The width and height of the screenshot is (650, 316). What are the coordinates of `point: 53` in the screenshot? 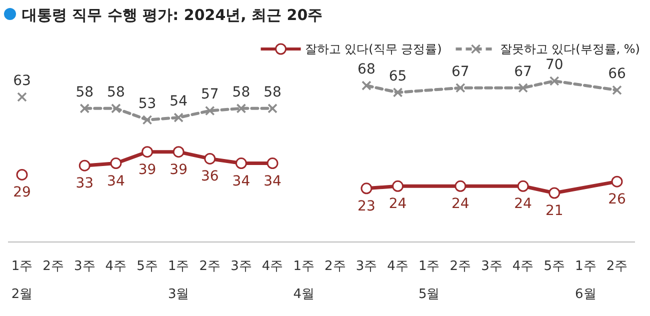 It's located at (147, 110).